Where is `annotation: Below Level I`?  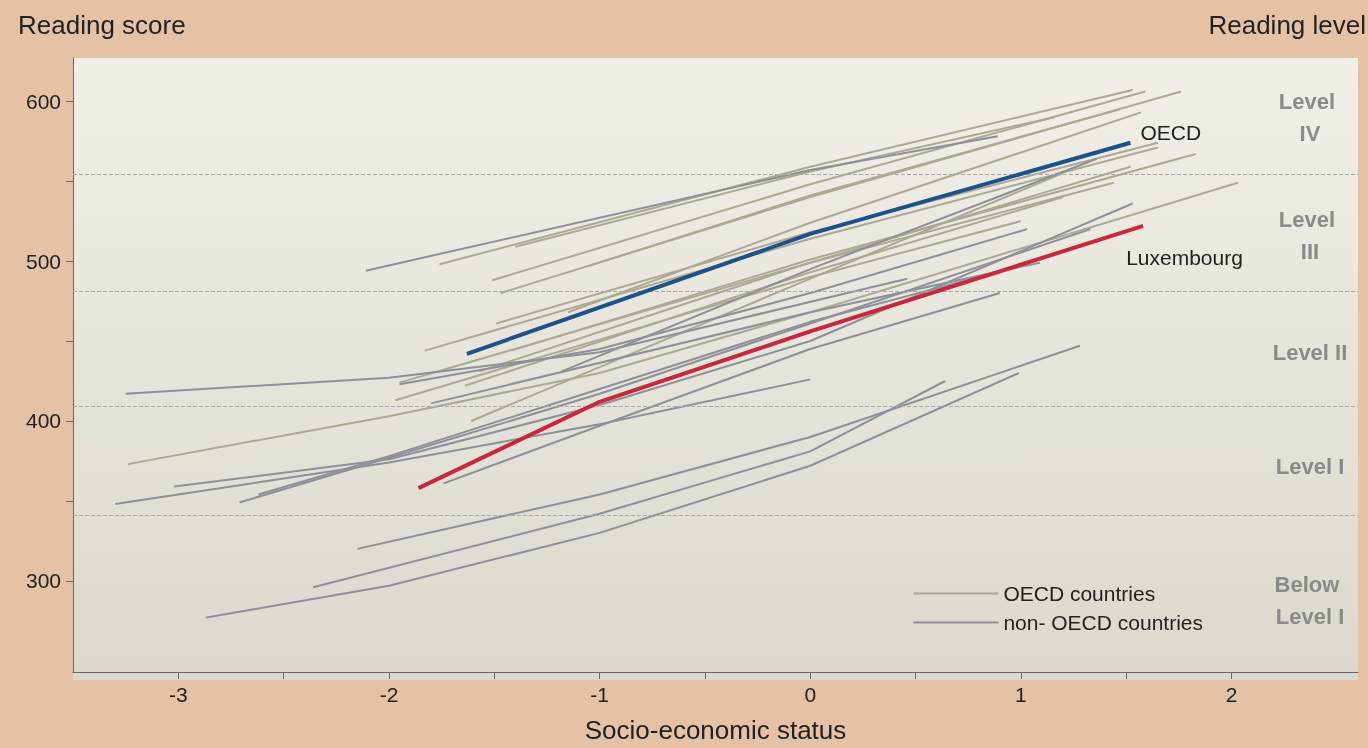
annotation: Below Level I is located at coordinates (1310, 601).